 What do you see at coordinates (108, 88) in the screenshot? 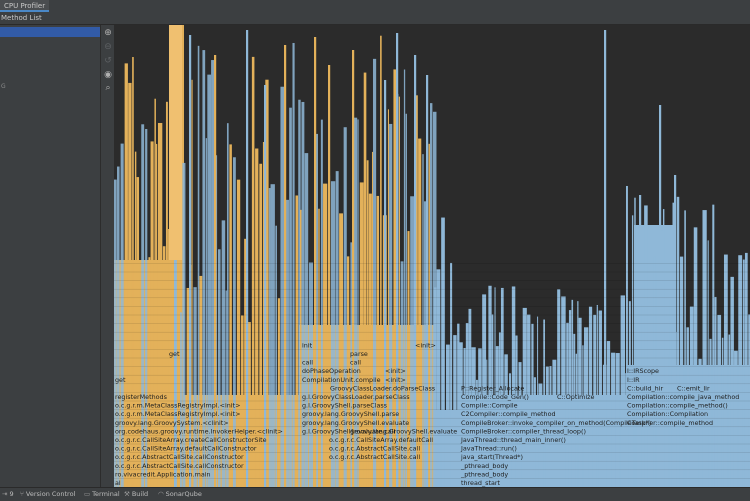
I see `search-icon: ⌕` at bounding box center [108, 88].